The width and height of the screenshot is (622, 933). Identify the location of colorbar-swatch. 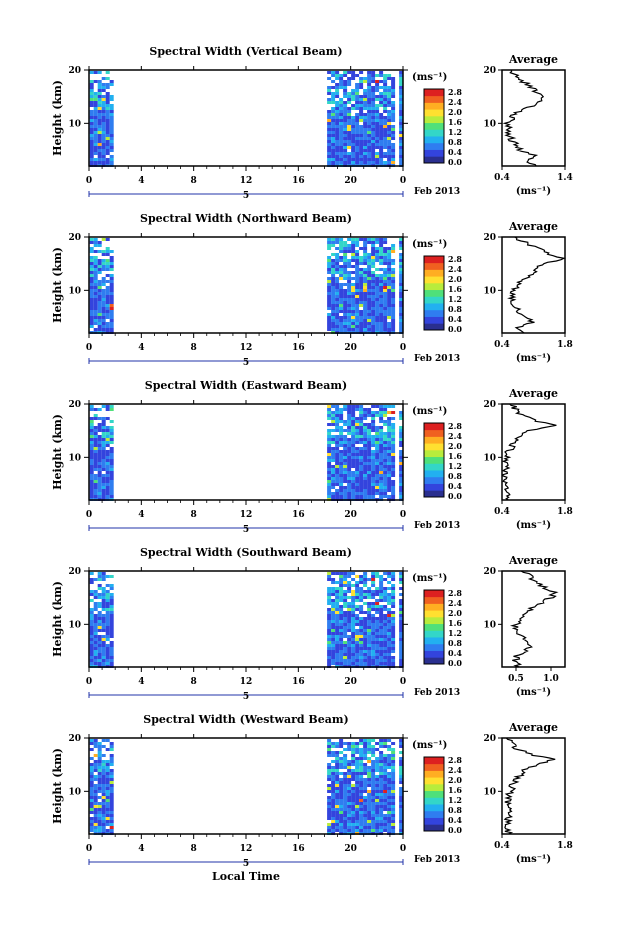
(434, 119).